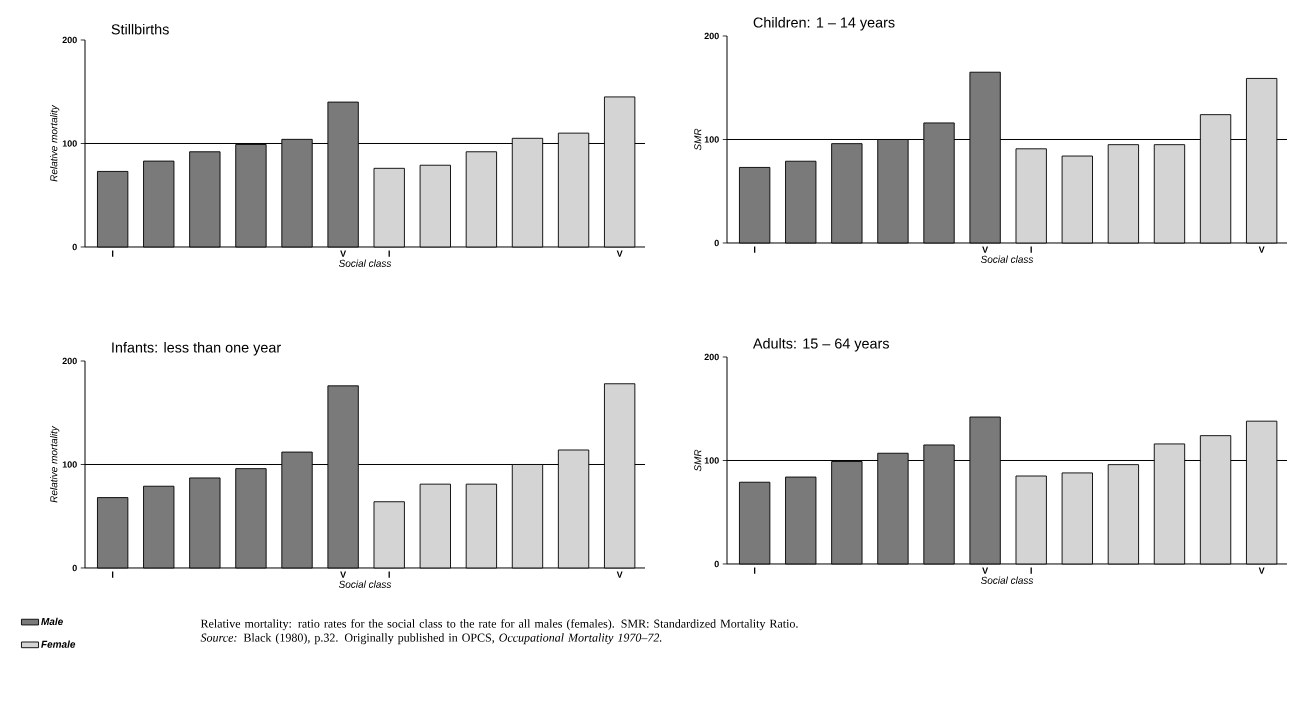 This screenshot has height=711, width=1296. I want to click on legend-label: Male, so click(52, 621).